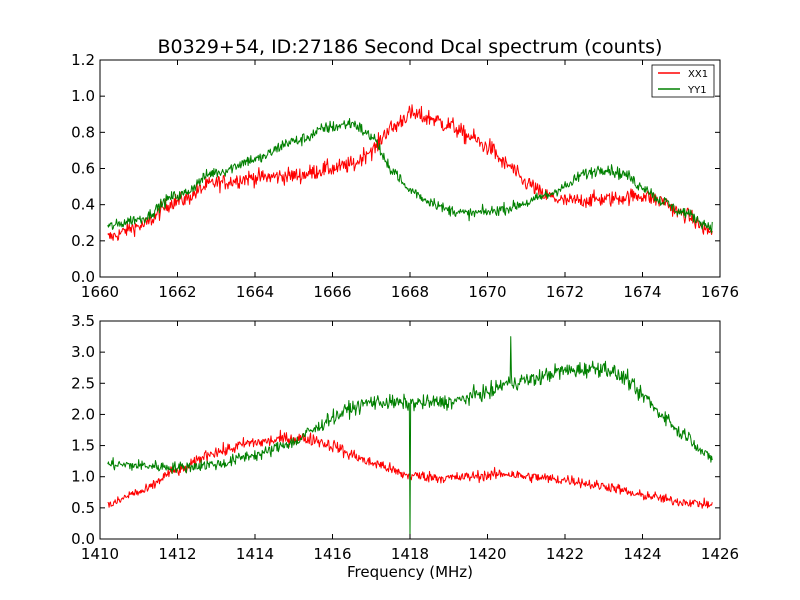  I want to click on top-y-tick-label: 1.2, so click(83, 60).